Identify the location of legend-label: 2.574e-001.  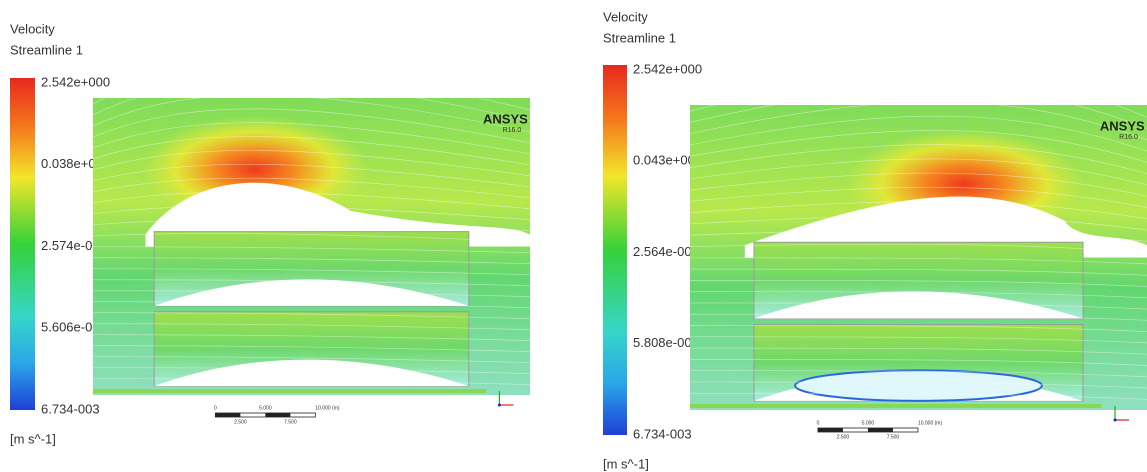
(74, 245).